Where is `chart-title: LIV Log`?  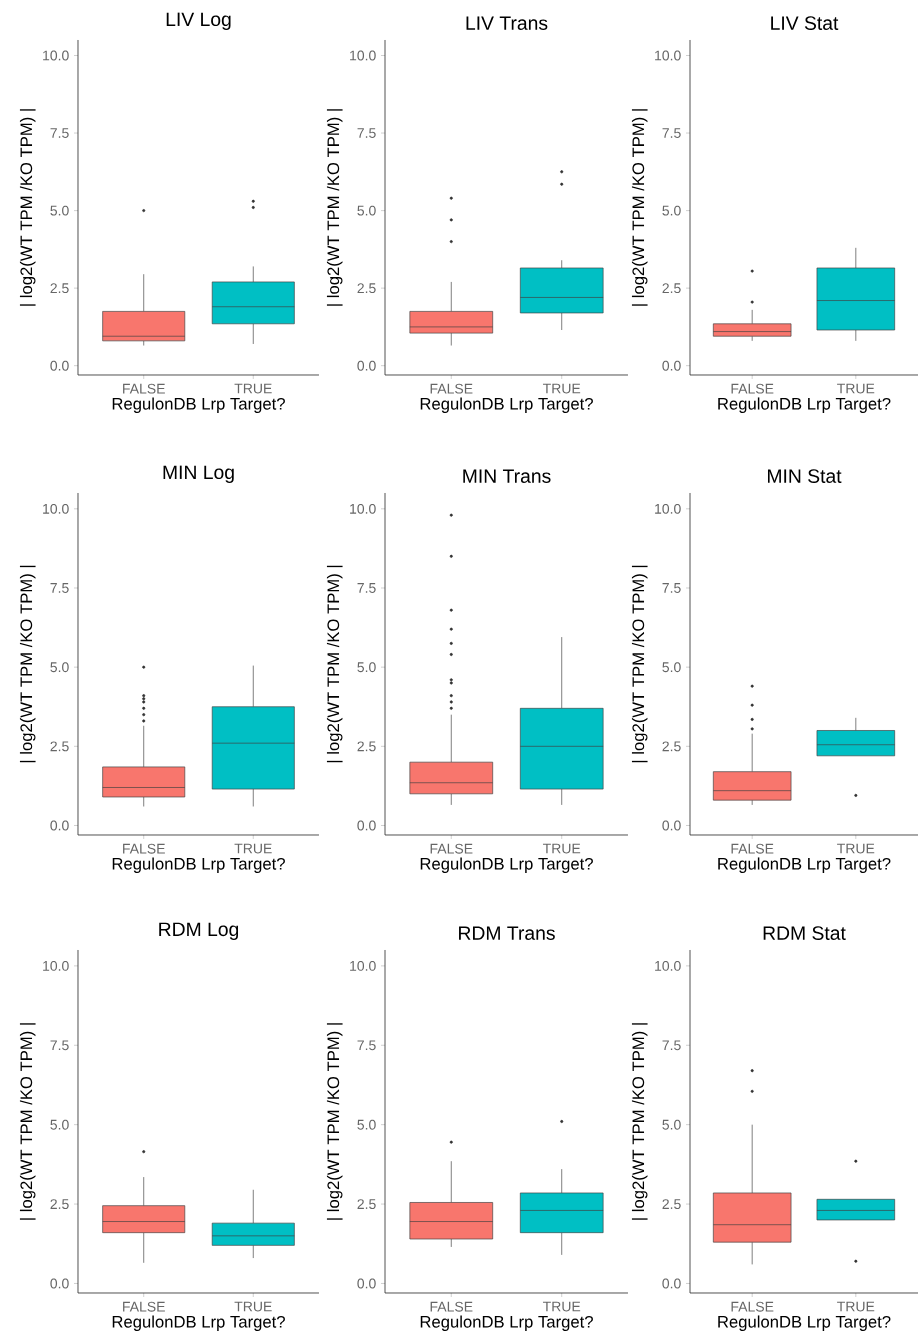
chart-title: LIV Log is located at coordinates (198, 21).